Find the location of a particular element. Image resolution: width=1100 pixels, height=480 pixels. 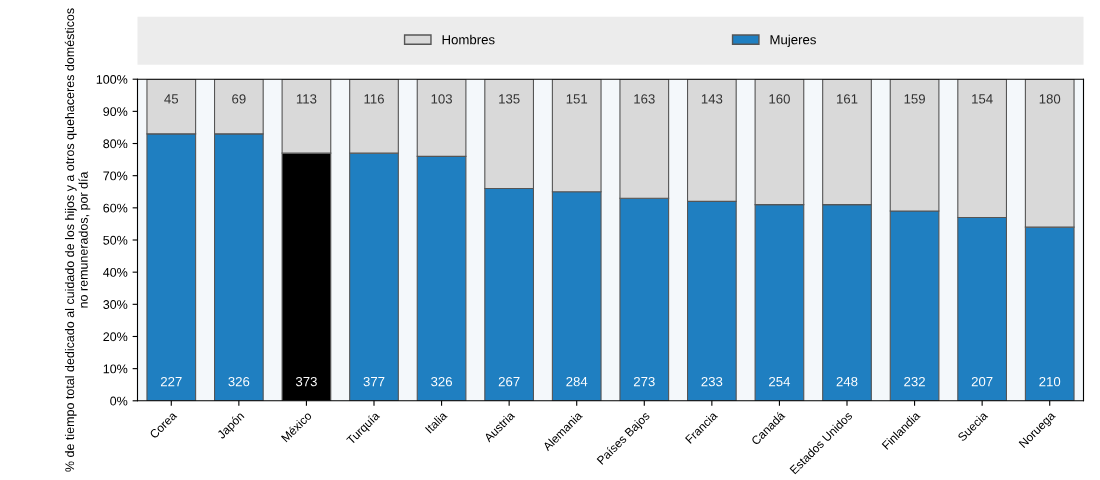

y-tick-label: 90% is located at coordinates (115, 112).